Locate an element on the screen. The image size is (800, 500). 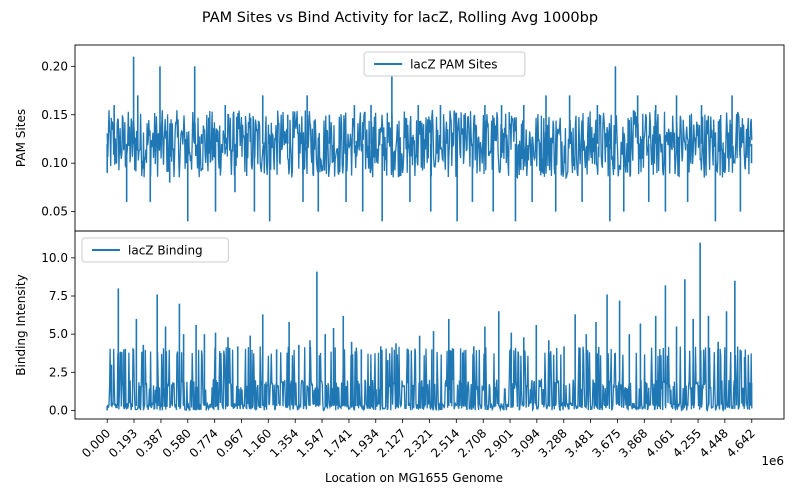
x-tick-label: 3.675 is located at coordinates (606, 443).